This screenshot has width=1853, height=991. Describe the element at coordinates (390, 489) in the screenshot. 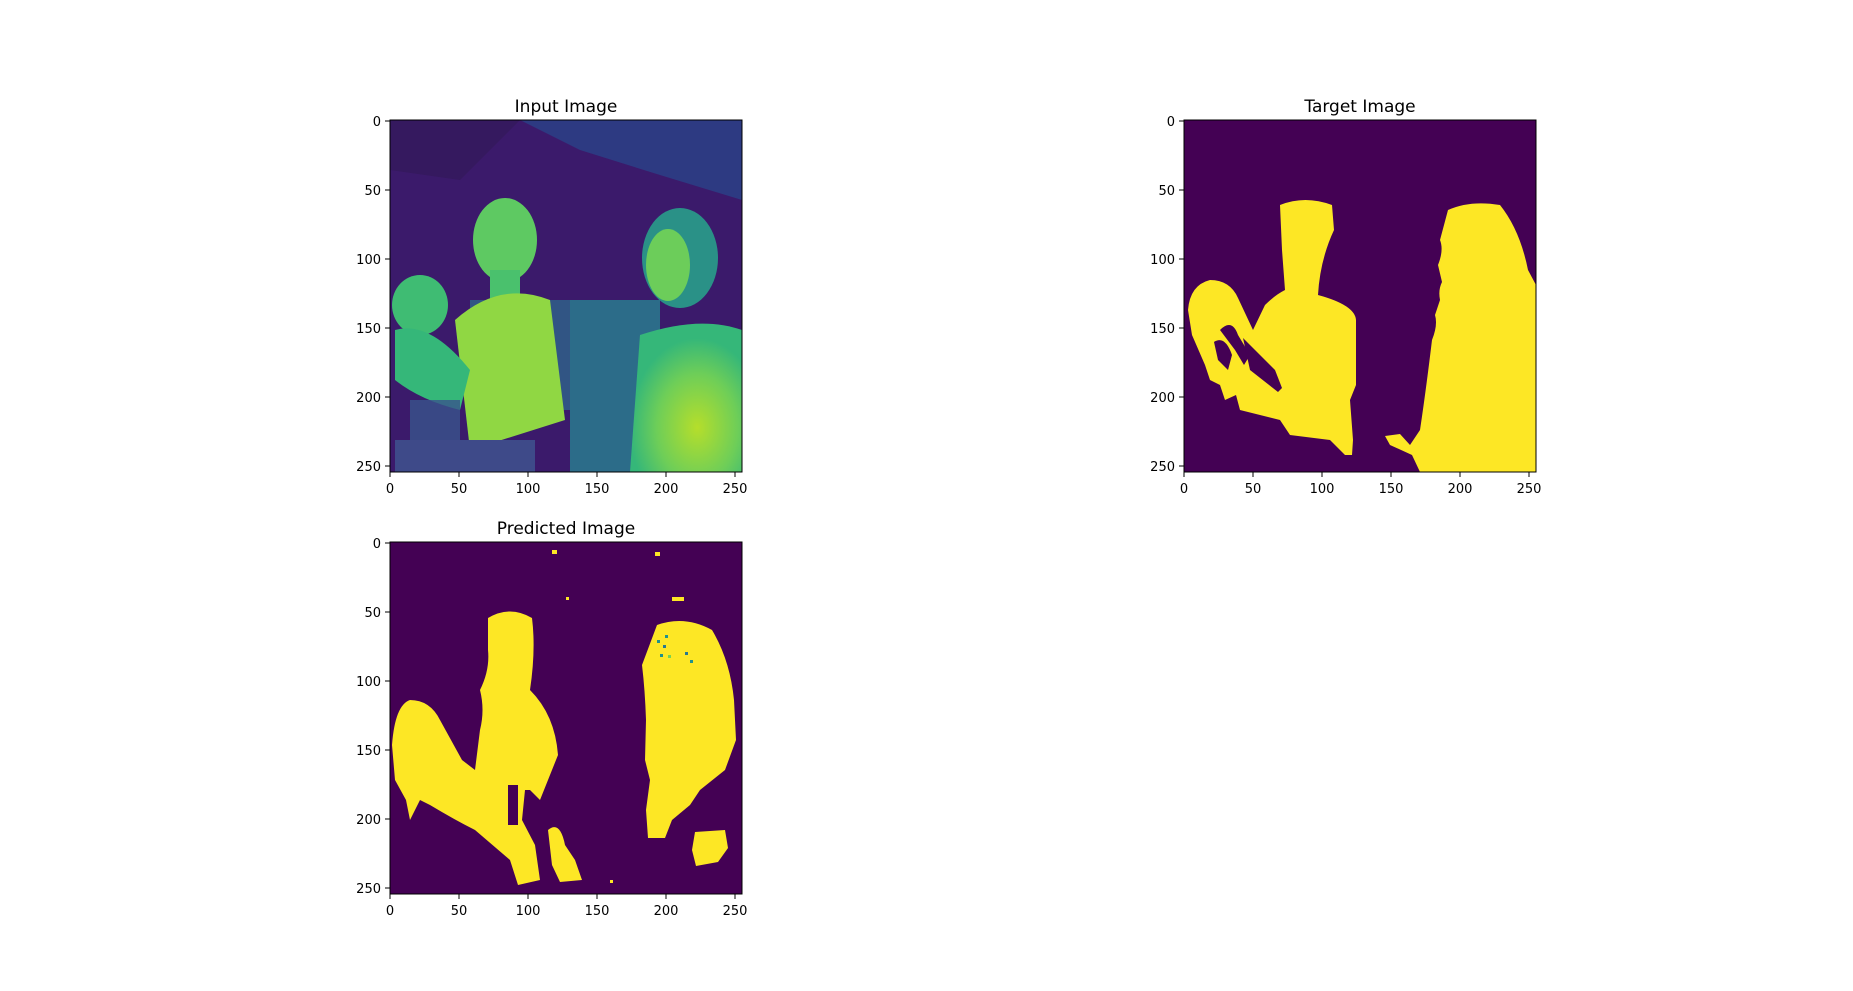

I see `x-tick-label-input: 0` at that location.